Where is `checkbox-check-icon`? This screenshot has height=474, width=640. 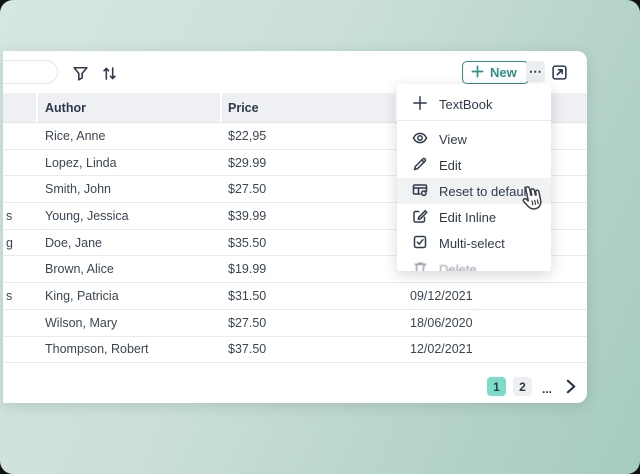
checkbox-check-icon is located at coordinates (420, 243).